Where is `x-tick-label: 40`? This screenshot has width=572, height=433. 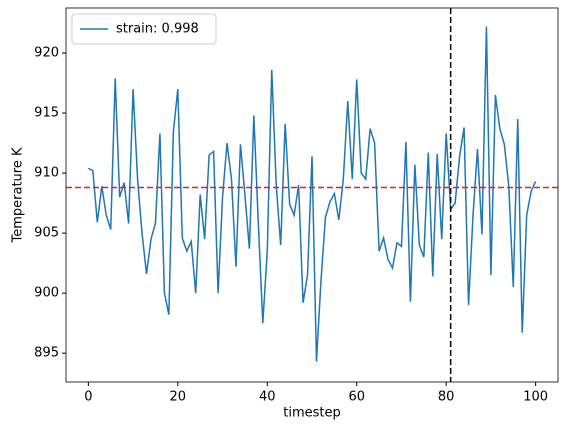
x-tick-label: 40 is located at coordinates (267, 397).